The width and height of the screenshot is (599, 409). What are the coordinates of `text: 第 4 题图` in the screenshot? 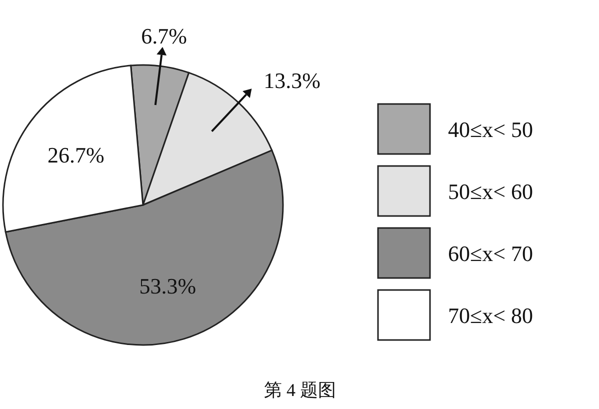 It's located at (300, 390).